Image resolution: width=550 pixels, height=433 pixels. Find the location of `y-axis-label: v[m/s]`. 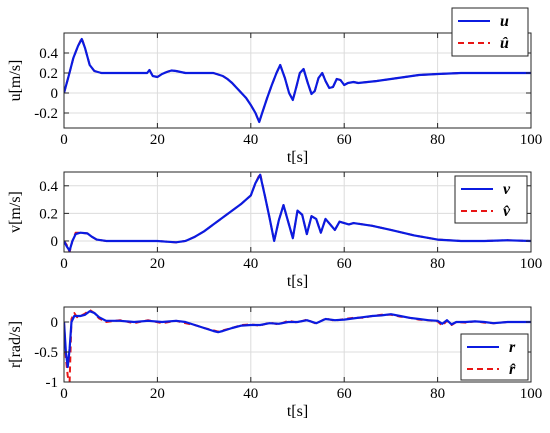

y-axis-label: v[m/s] is located at coordinates (15, 212).